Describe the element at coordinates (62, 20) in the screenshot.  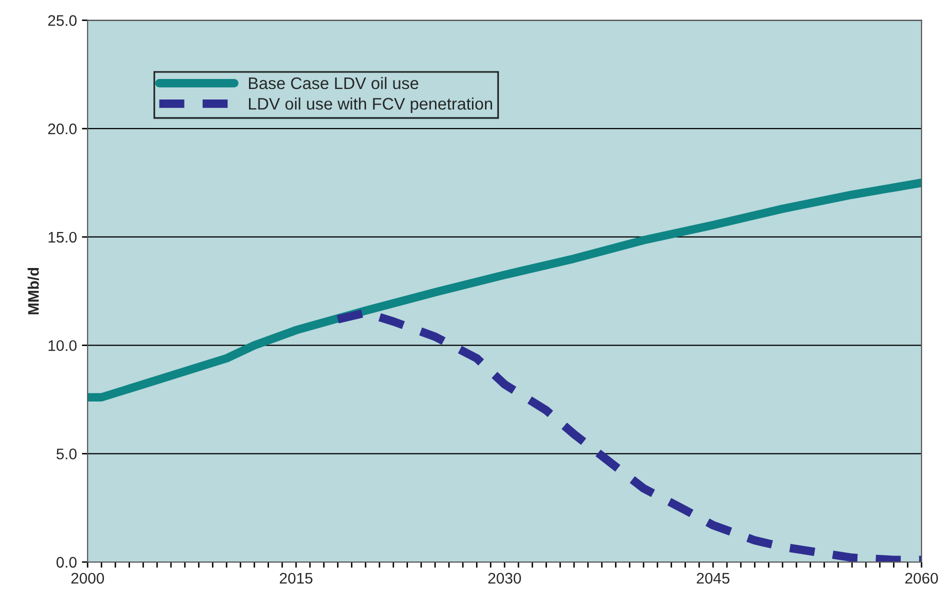
I see `y-tick-label: 25.0` at that location.